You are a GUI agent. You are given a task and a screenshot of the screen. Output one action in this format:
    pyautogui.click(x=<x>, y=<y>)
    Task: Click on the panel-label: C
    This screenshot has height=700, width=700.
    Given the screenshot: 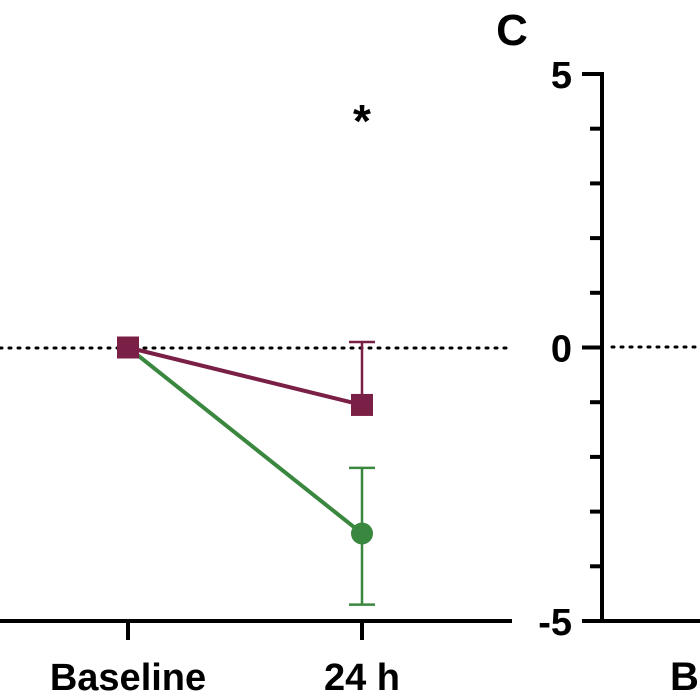 What is the action you would take?
    pyautogui.click(x=512, y=30)
    